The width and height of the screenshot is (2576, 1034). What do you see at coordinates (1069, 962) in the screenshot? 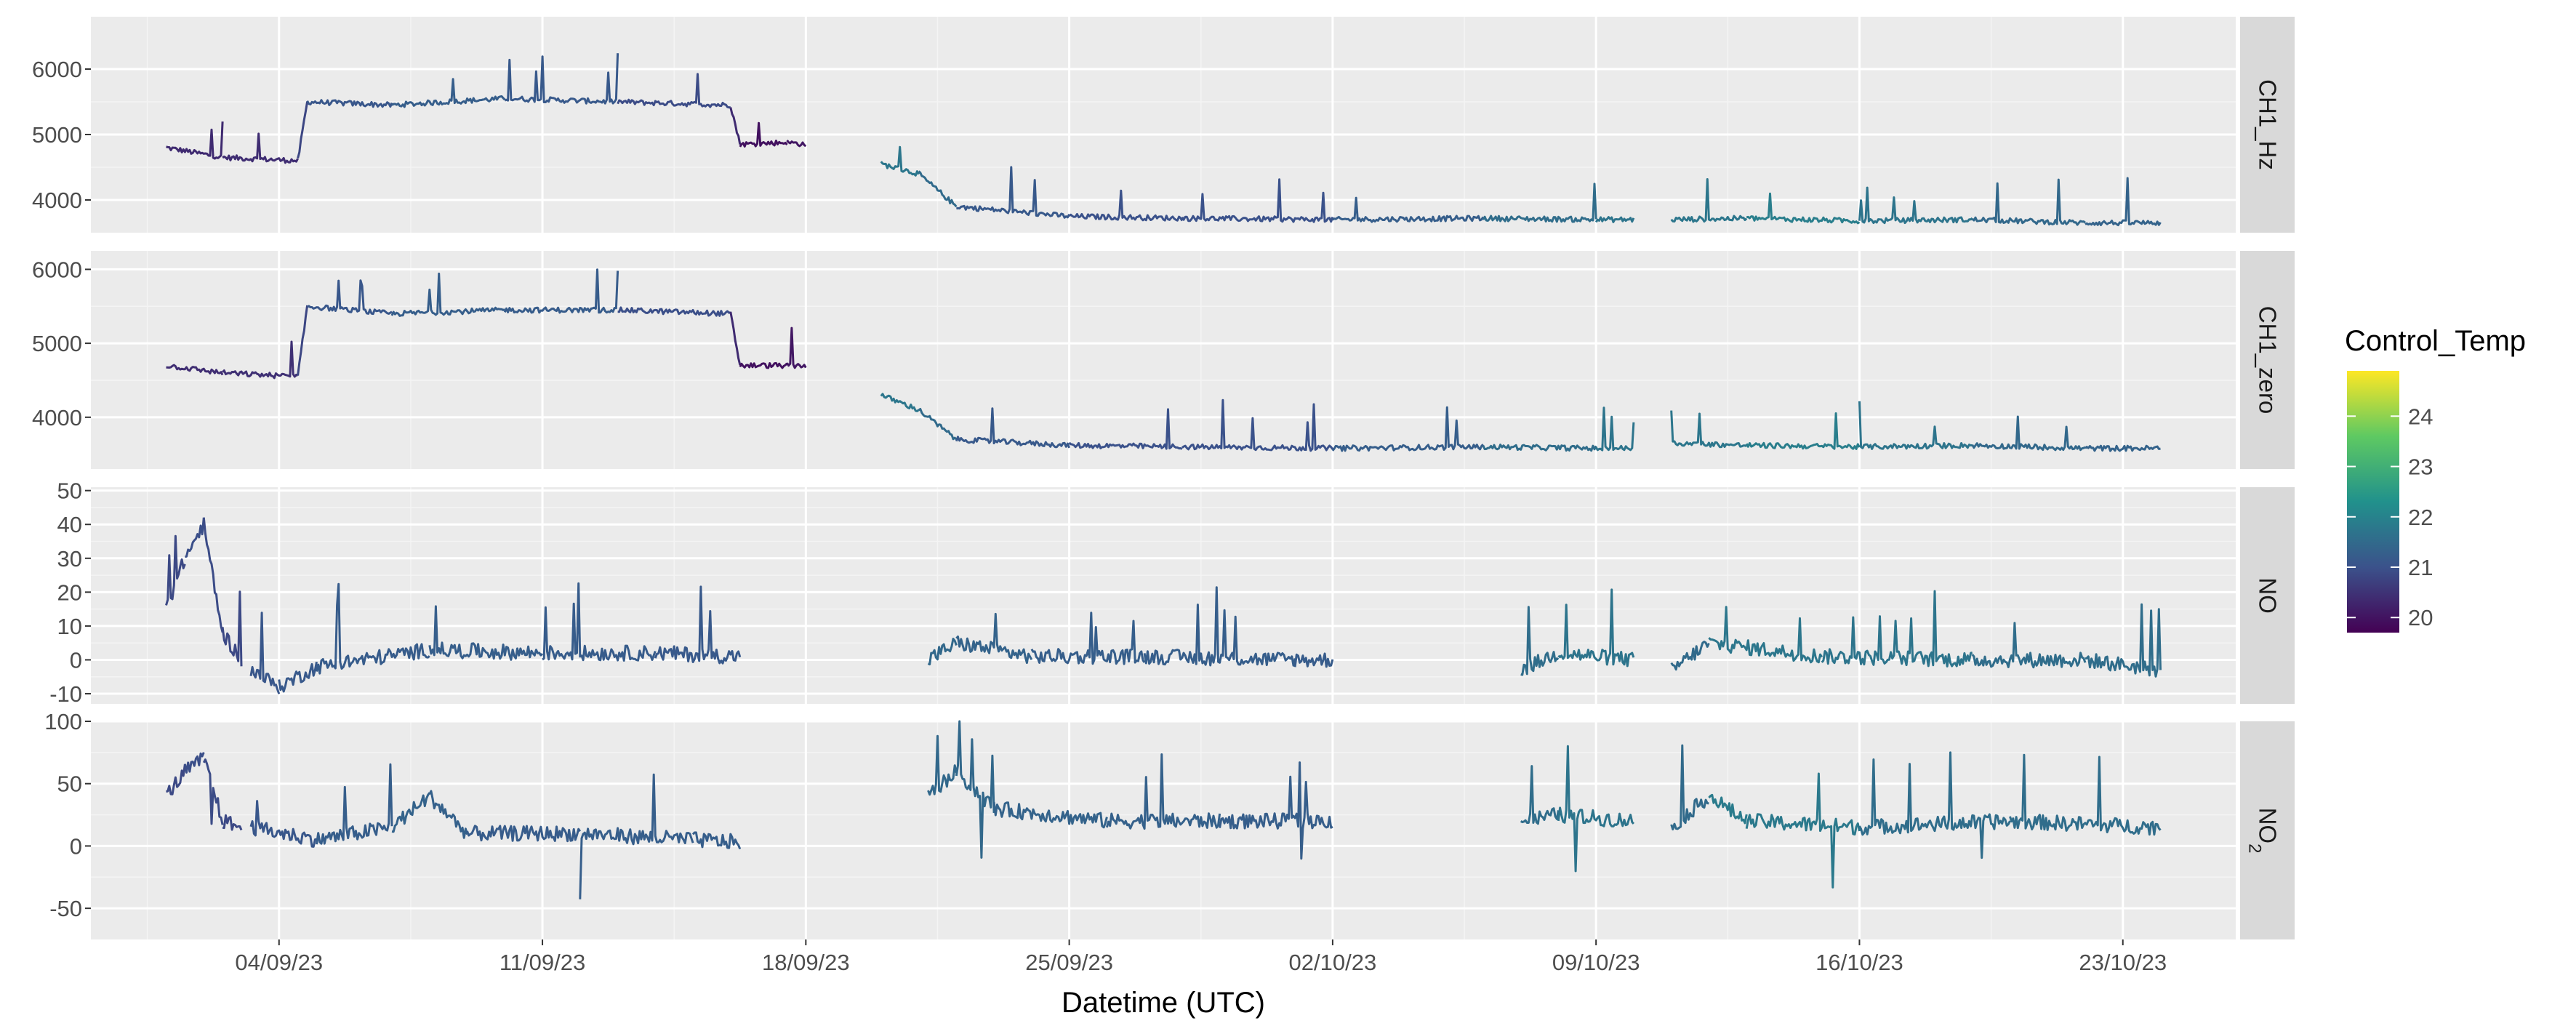
I see `x-tick-label: 25/09/23` at bounding box center [1069, 962].